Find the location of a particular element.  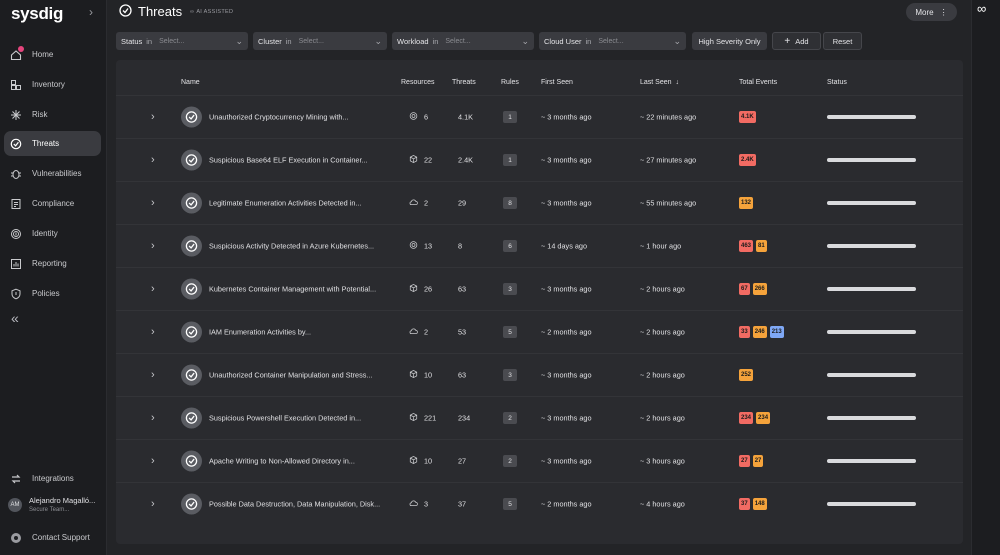

sidebar-item-label: Integrations is located at coordinates (53, 478).